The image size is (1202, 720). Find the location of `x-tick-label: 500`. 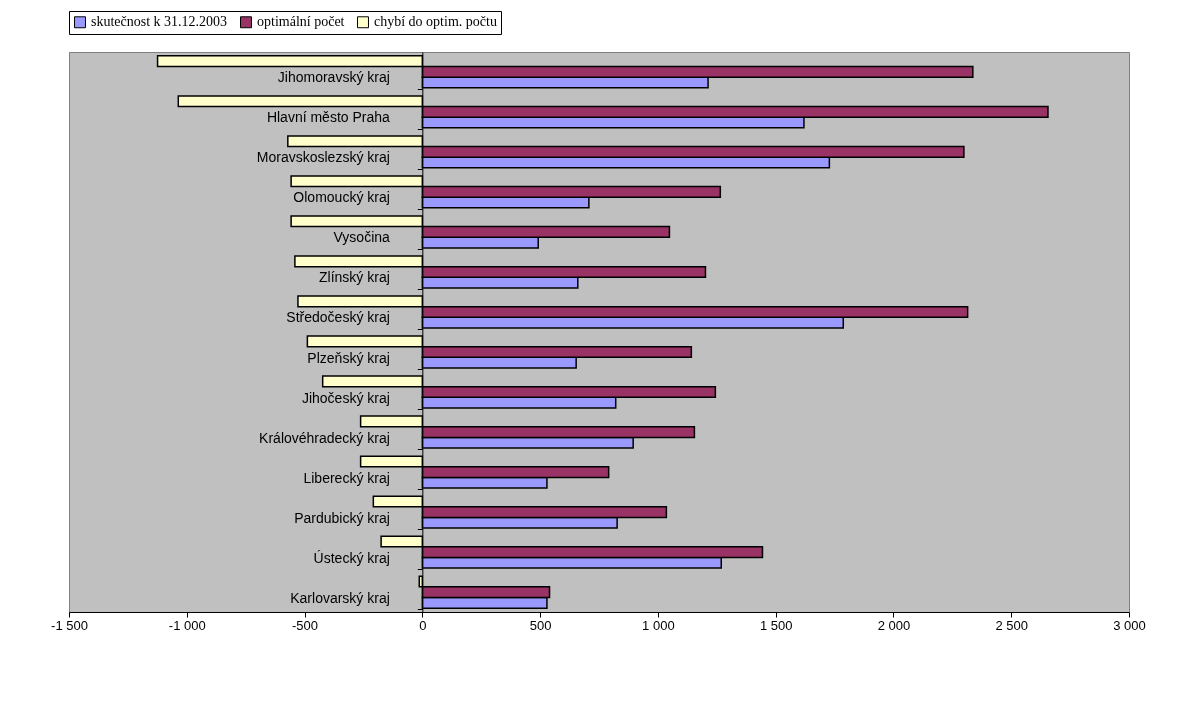

x-tick-label: 500 is located at coordinates (540, 625).